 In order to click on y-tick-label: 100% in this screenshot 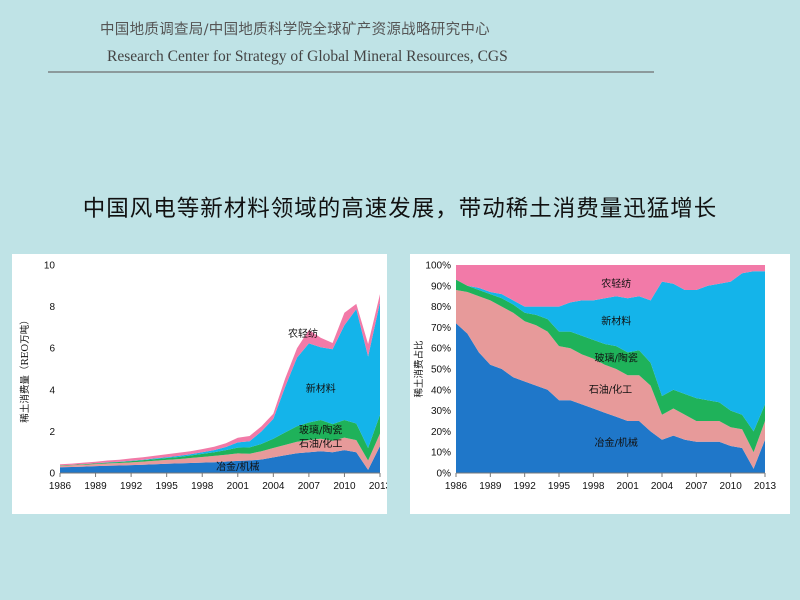, I will do `click(438, 266)`.